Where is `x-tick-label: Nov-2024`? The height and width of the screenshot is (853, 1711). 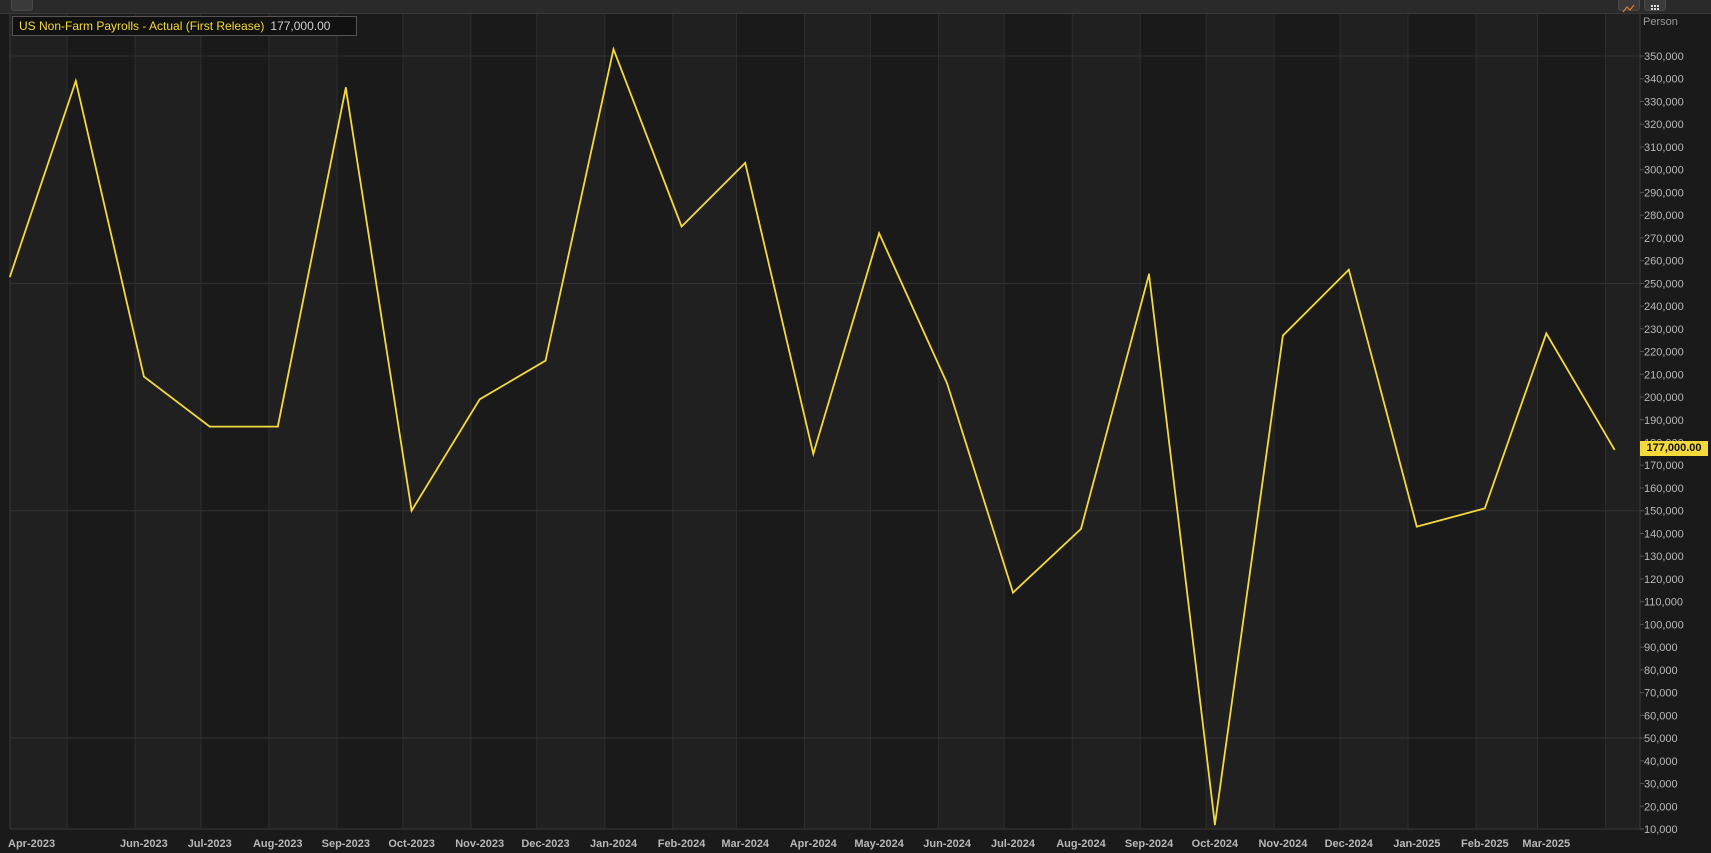
x-tick-label: Nov-2024 is located at coordinates (1283, 844).